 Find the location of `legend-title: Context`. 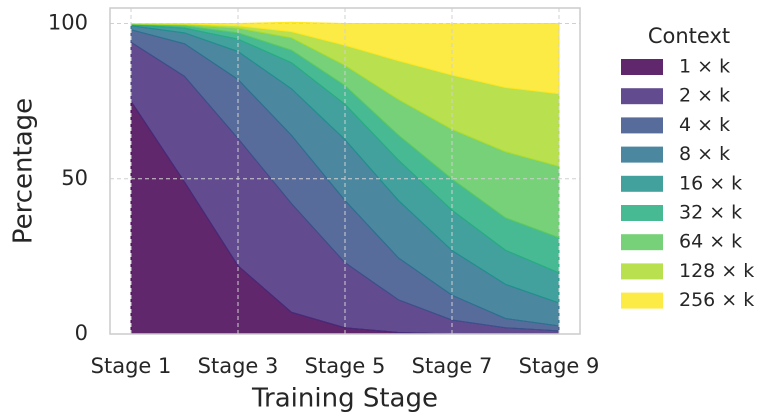

legend-title: Context is located at coordinates (689, 36).